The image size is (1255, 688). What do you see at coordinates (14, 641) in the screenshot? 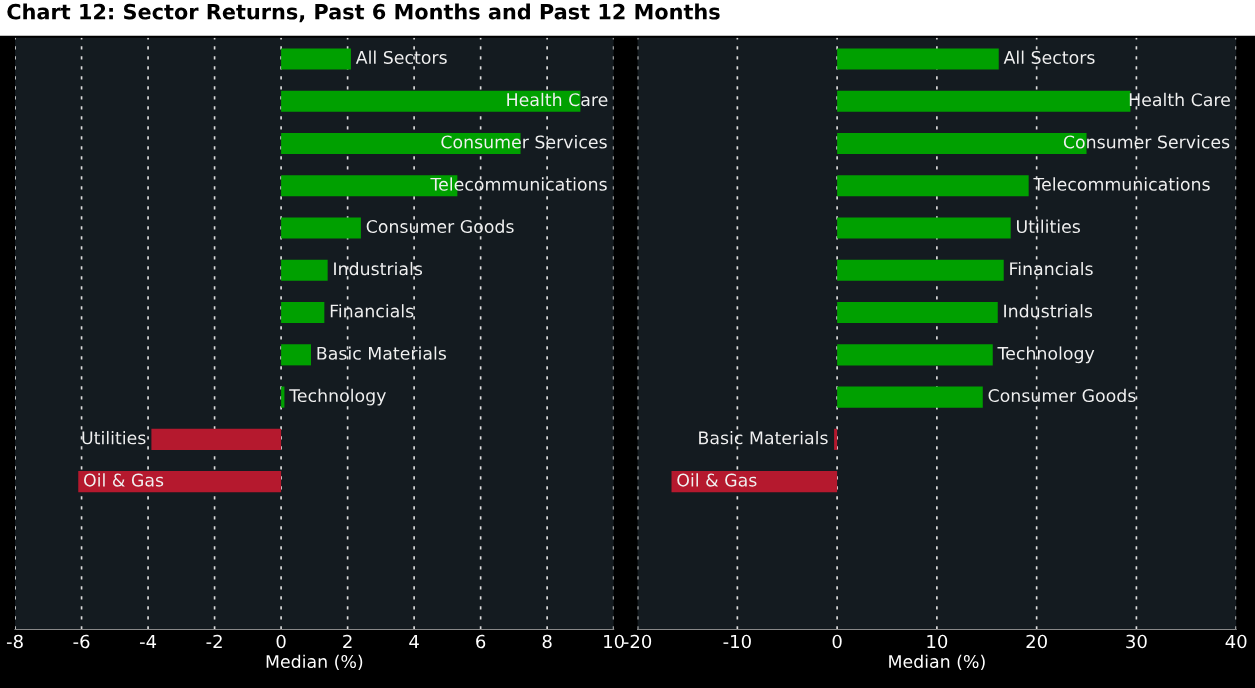
I see `x-tick-label: -8` at bounding box center [14, 641].